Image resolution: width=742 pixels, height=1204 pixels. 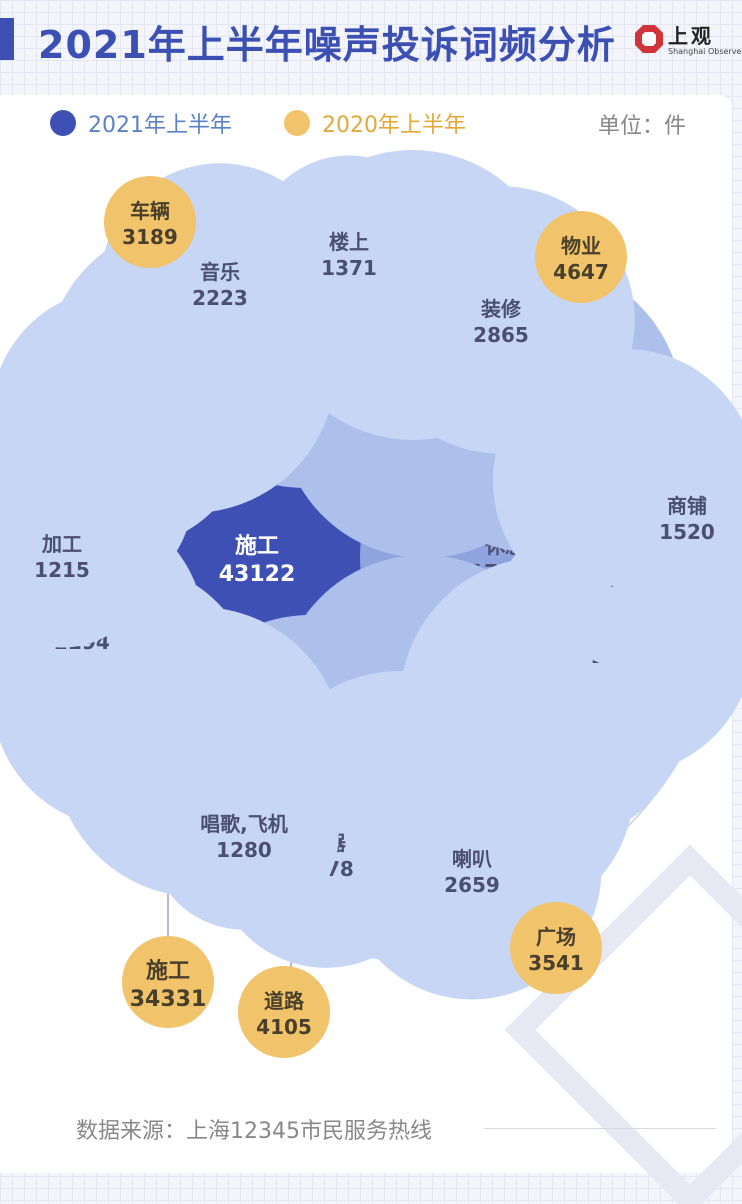 I want to click on shanghai-observer-logo-icon, so click(x=649, y=39).